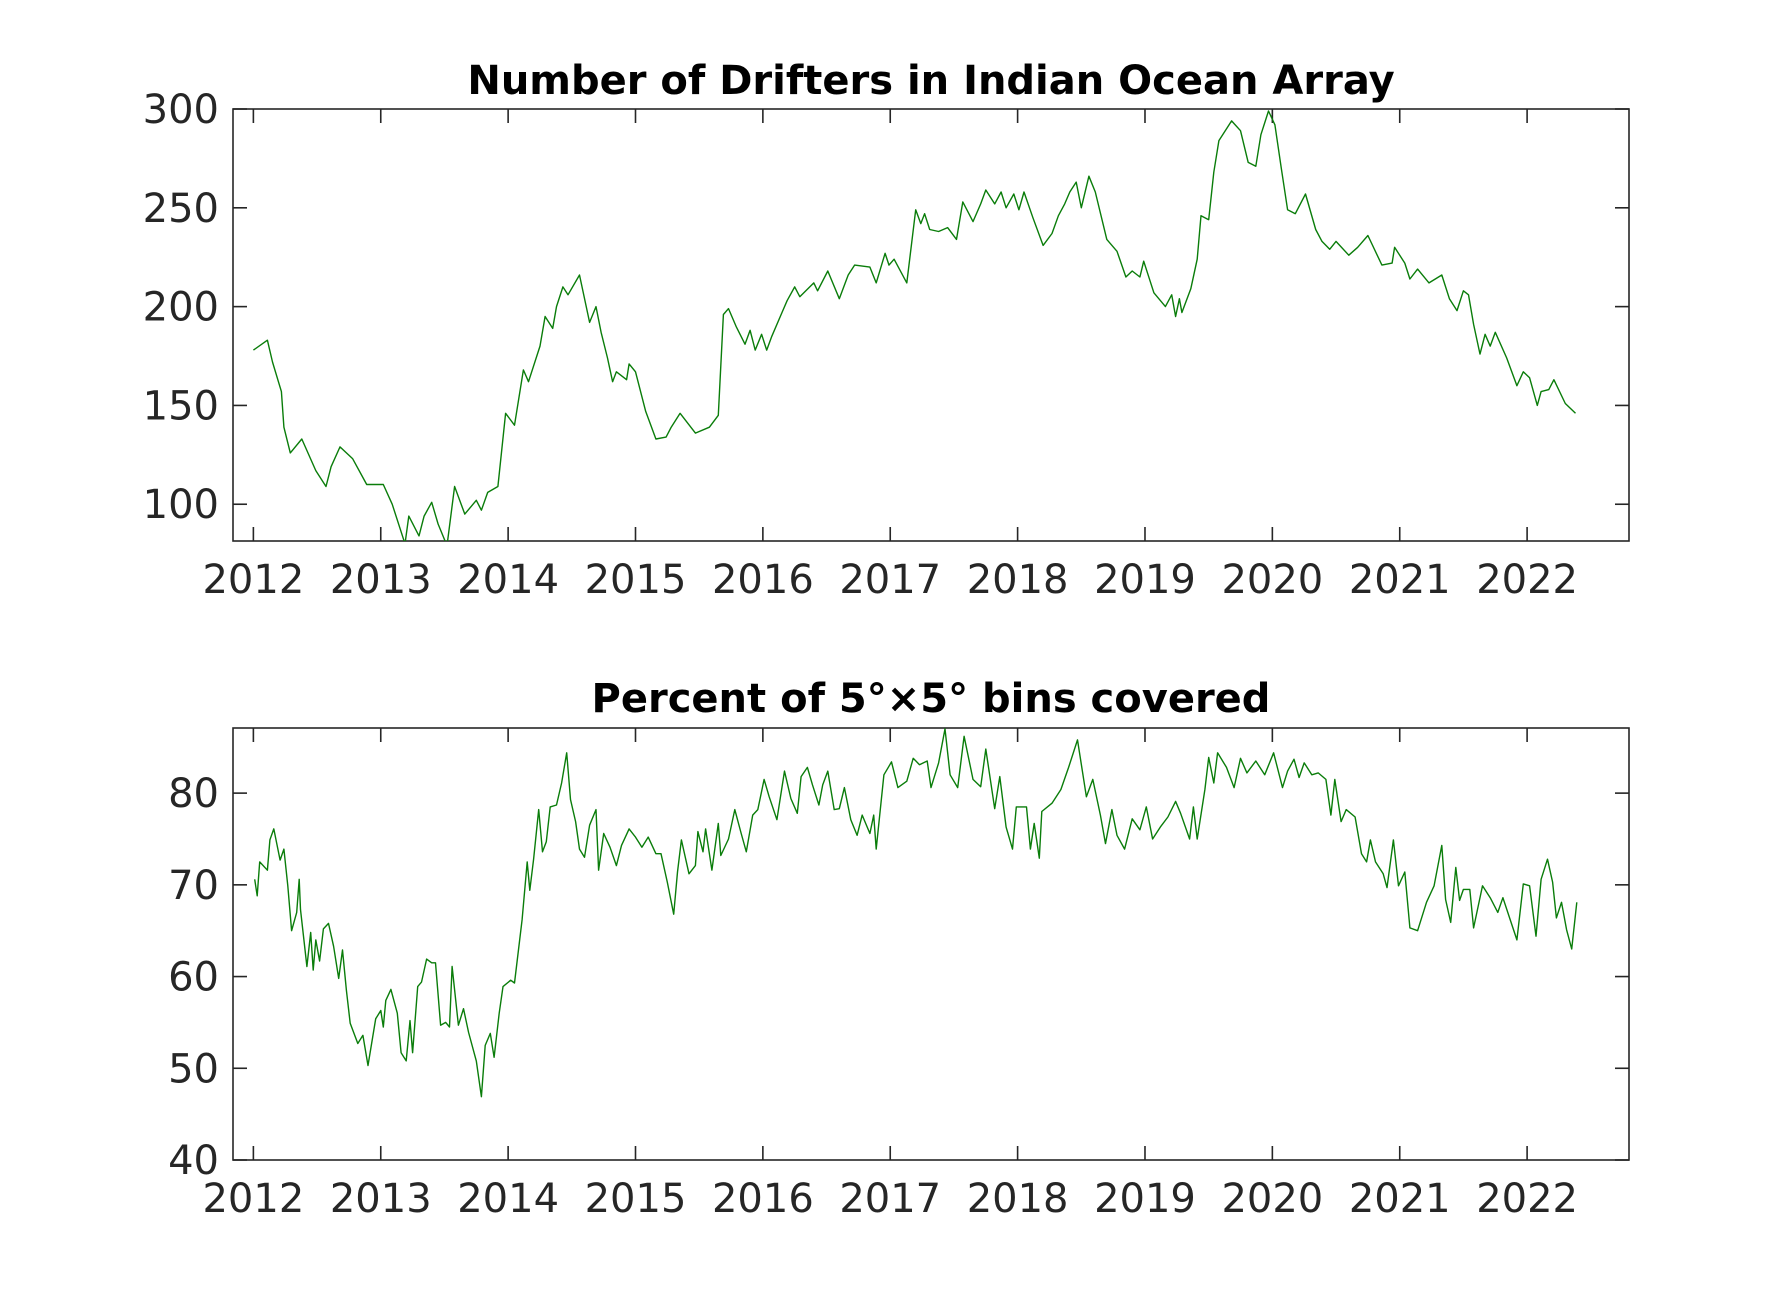 This screenshot has height=1291, width=1781. Describe the element at coordinates (193, 886) in the screenshot. I see `y-tick-label: 70` at that location.